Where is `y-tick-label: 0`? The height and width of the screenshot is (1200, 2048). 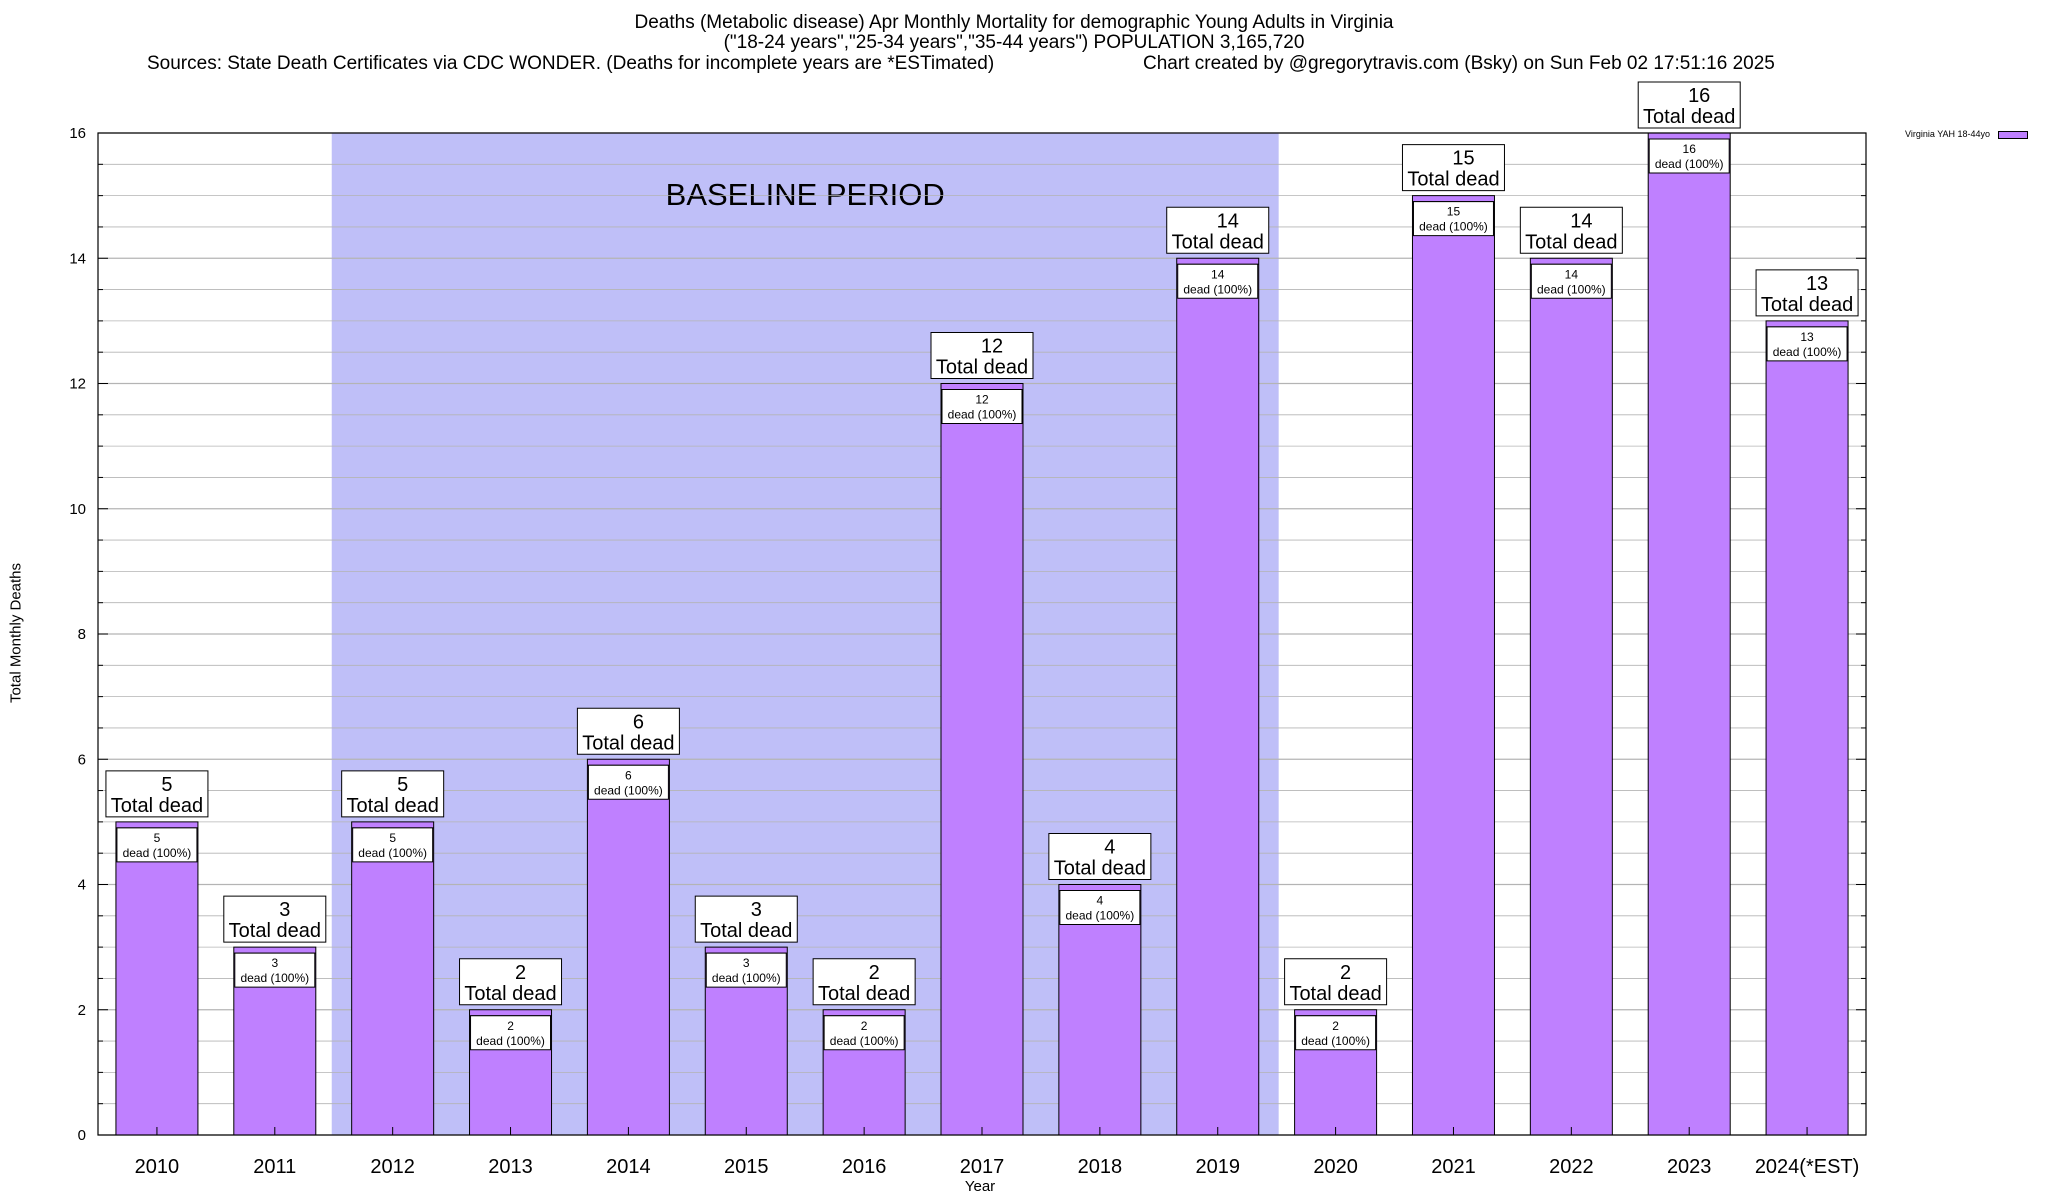 y-tick-label: 0 is located at coordinates (82, 1135).